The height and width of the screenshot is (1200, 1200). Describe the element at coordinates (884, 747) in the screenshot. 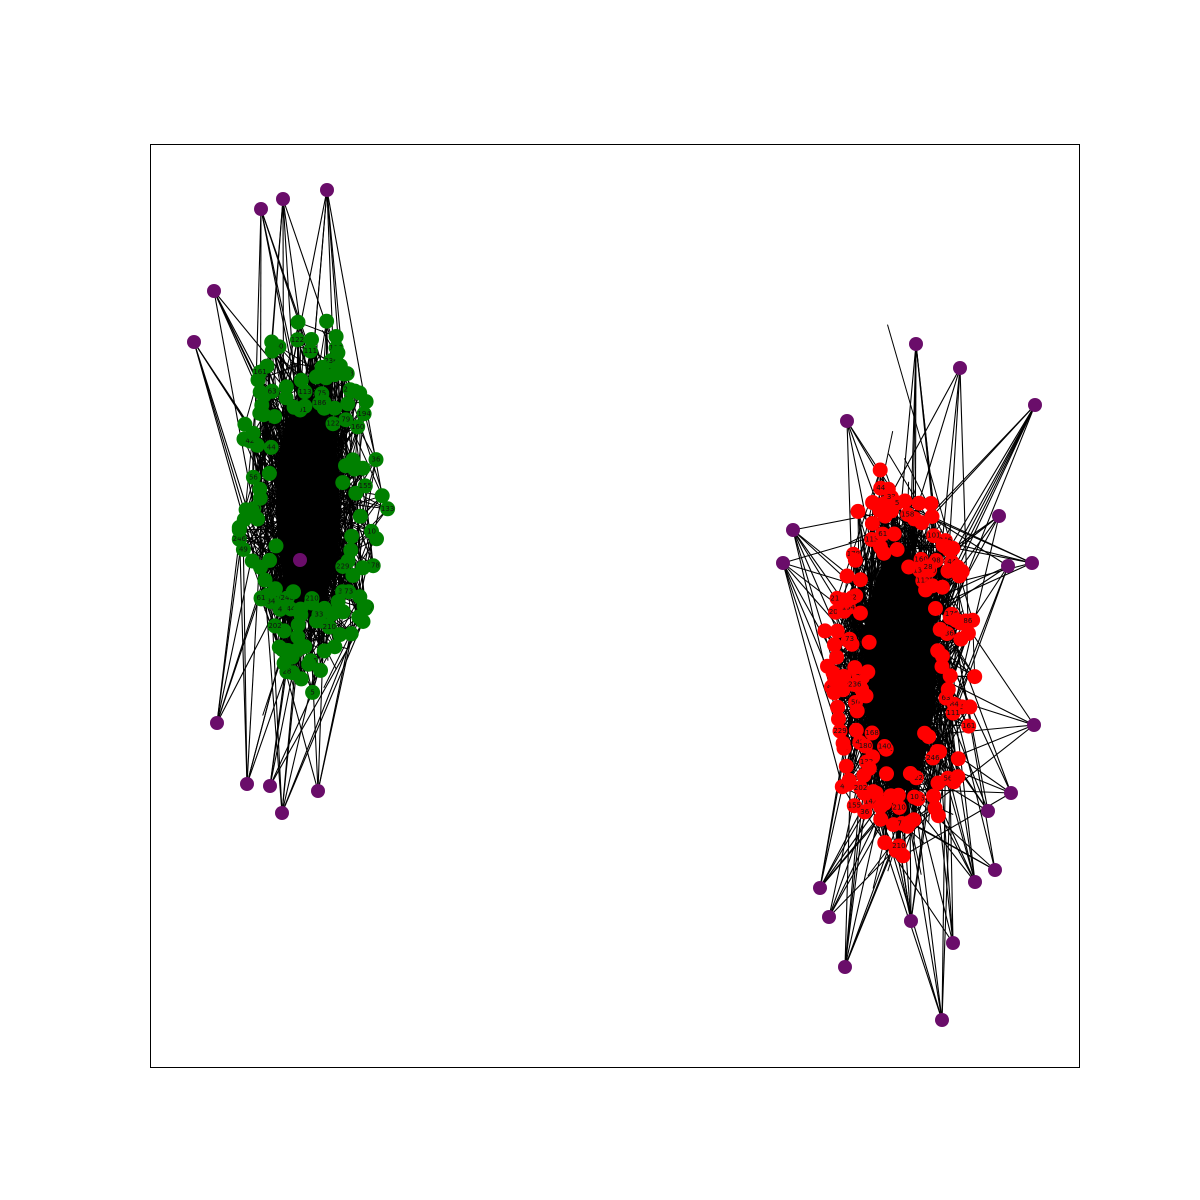

I see `node-label: 140` at that location.